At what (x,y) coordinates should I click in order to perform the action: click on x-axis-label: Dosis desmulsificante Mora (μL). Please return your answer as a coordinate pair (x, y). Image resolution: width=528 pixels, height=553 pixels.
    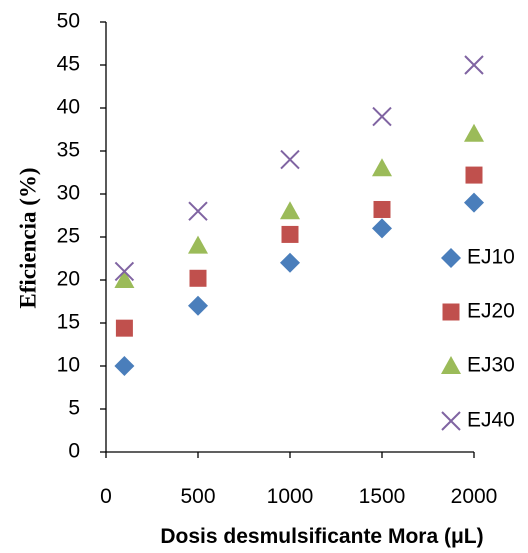
    Looking at the image, I should click on (321, 536).